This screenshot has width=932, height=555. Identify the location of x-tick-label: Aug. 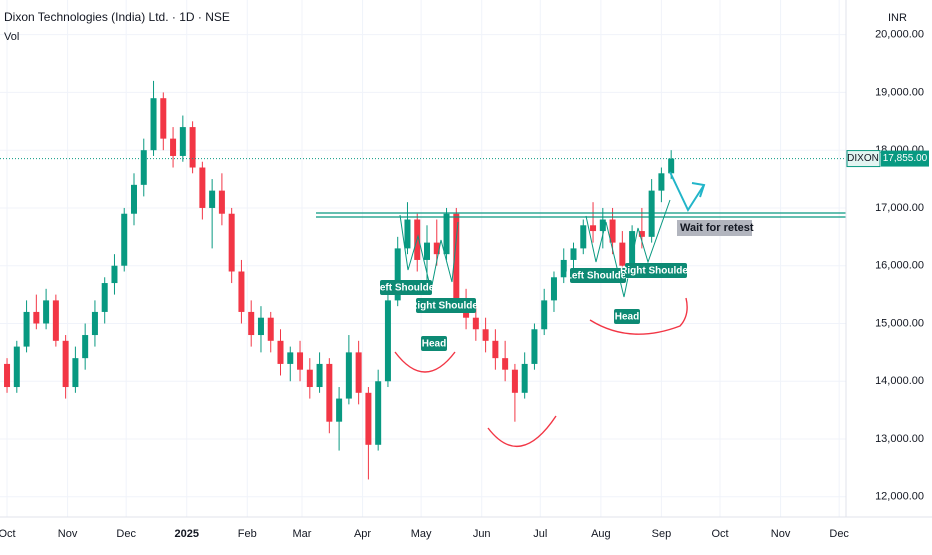
(601, 534).